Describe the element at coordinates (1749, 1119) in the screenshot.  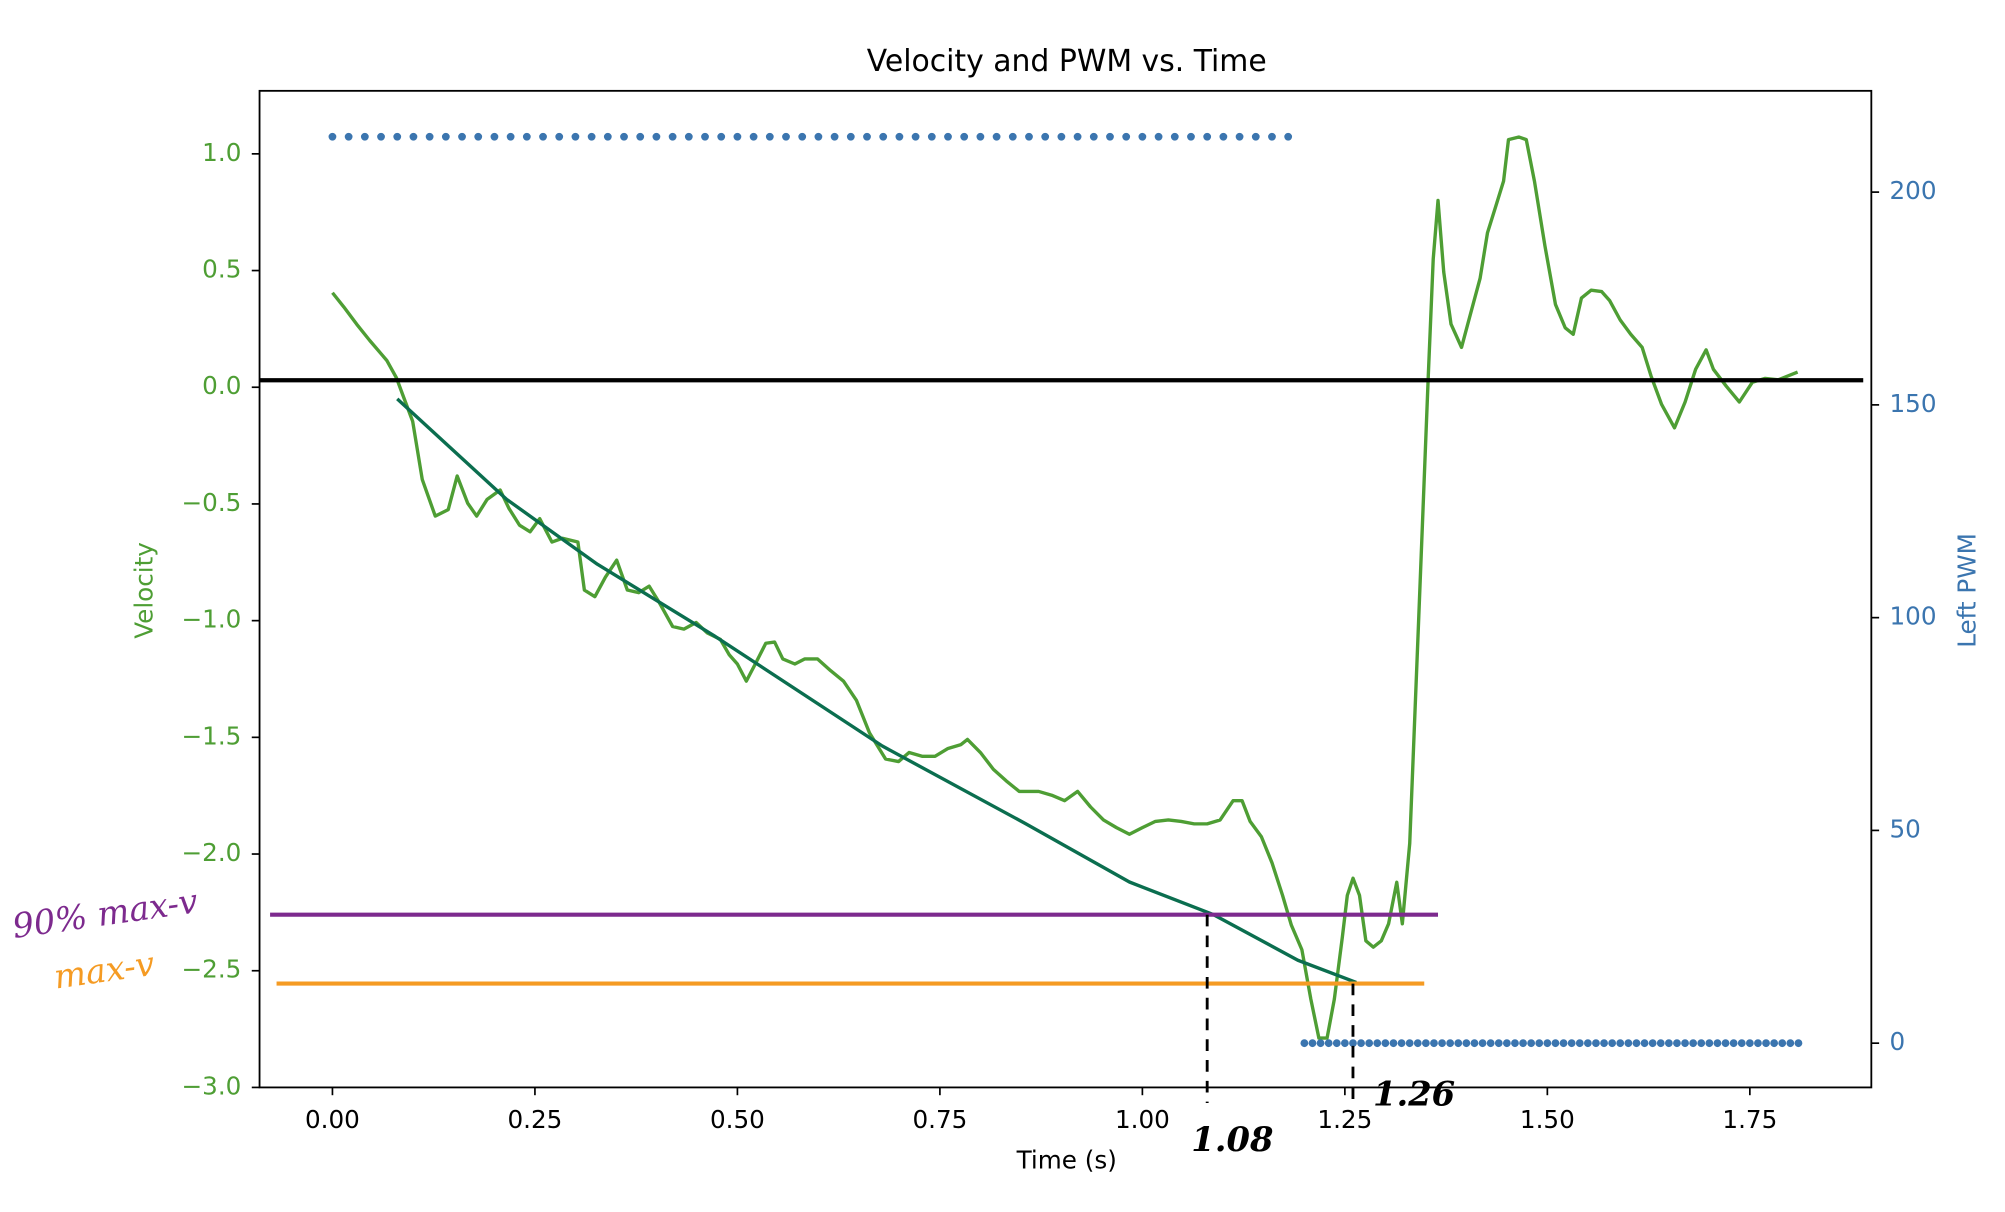
I see `x-tick-label: 1.75` at that location.